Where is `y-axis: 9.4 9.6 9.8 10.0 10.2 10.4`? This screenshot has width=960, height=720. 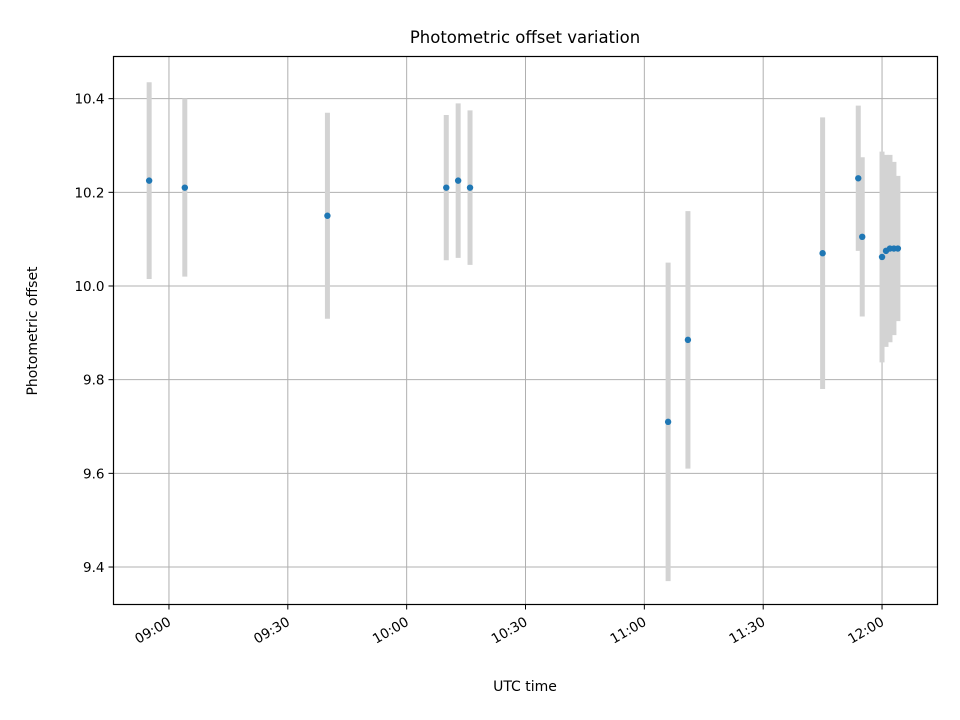 y-axis: 9.4 9.6 9.8 10.0 10.2 10.4 is located at coordinates (94, 334).